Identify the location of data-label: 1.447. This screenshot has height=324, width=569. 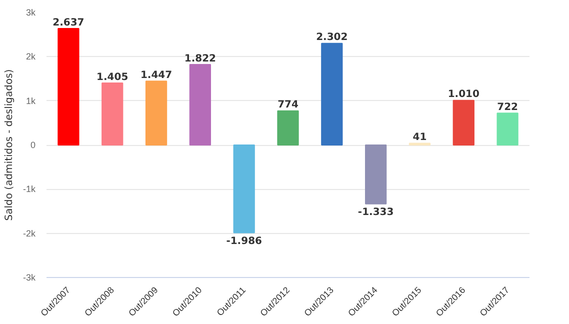
(156, 75).